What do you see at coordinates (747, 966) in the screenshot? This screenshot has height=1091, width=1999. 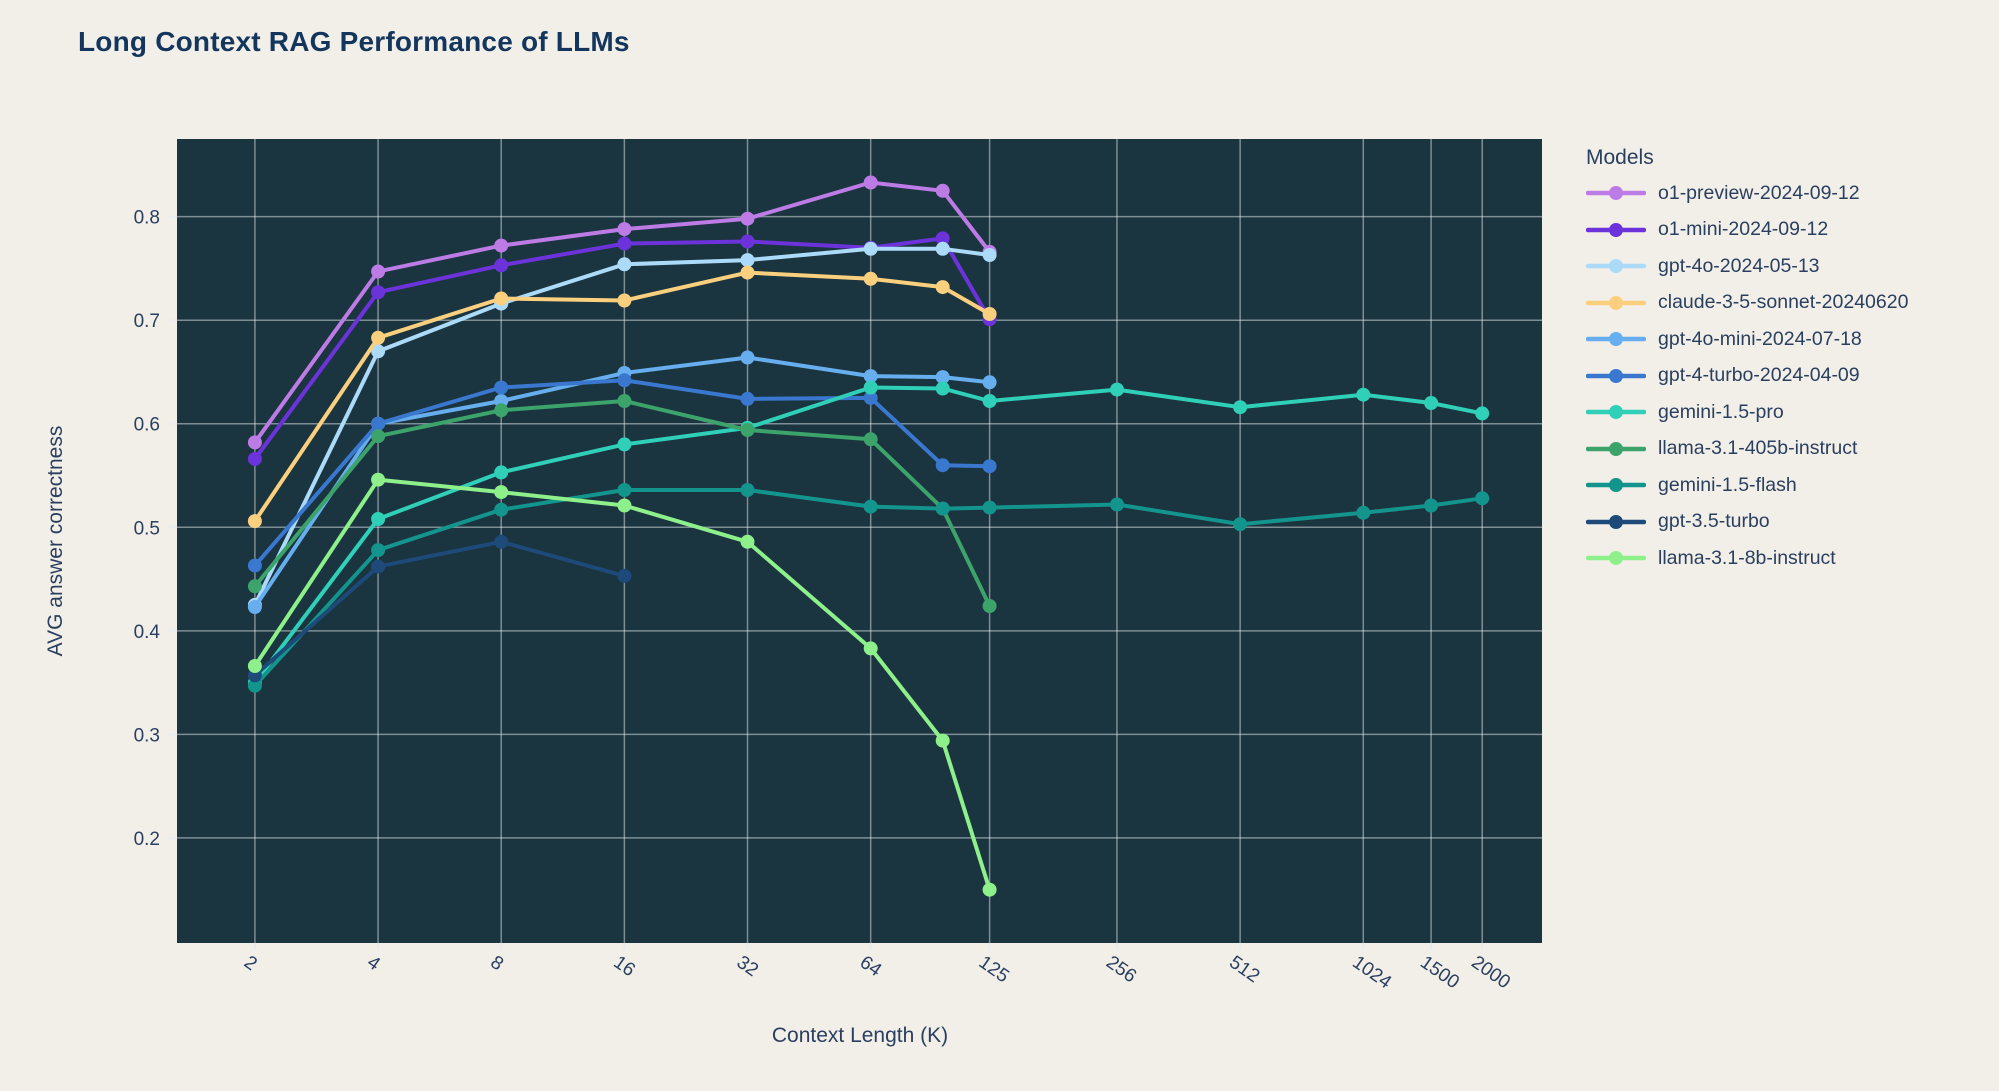 I see `x-tick-label: 32` at bounding box center [747, 966].